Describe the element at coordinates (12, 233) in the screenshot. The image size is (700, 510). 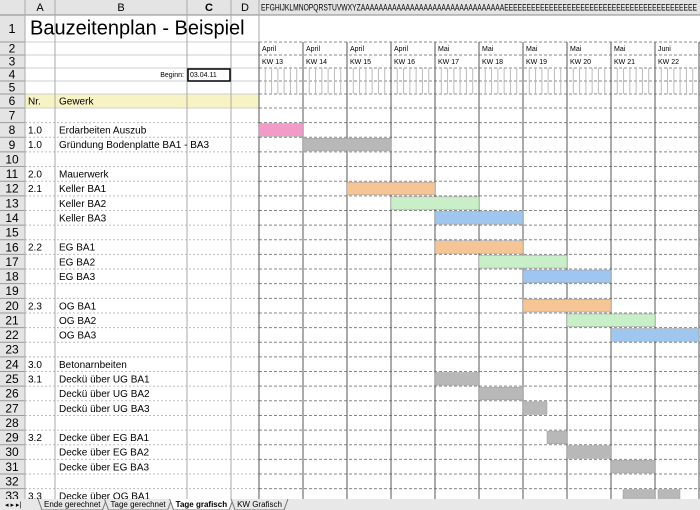
I see `row-number: 15` at that location.